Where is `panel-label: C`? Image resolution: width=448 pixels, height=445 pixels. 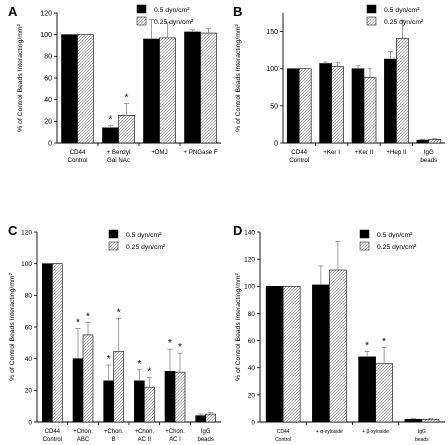
panel-label: C is located at coordinates (13, 230).